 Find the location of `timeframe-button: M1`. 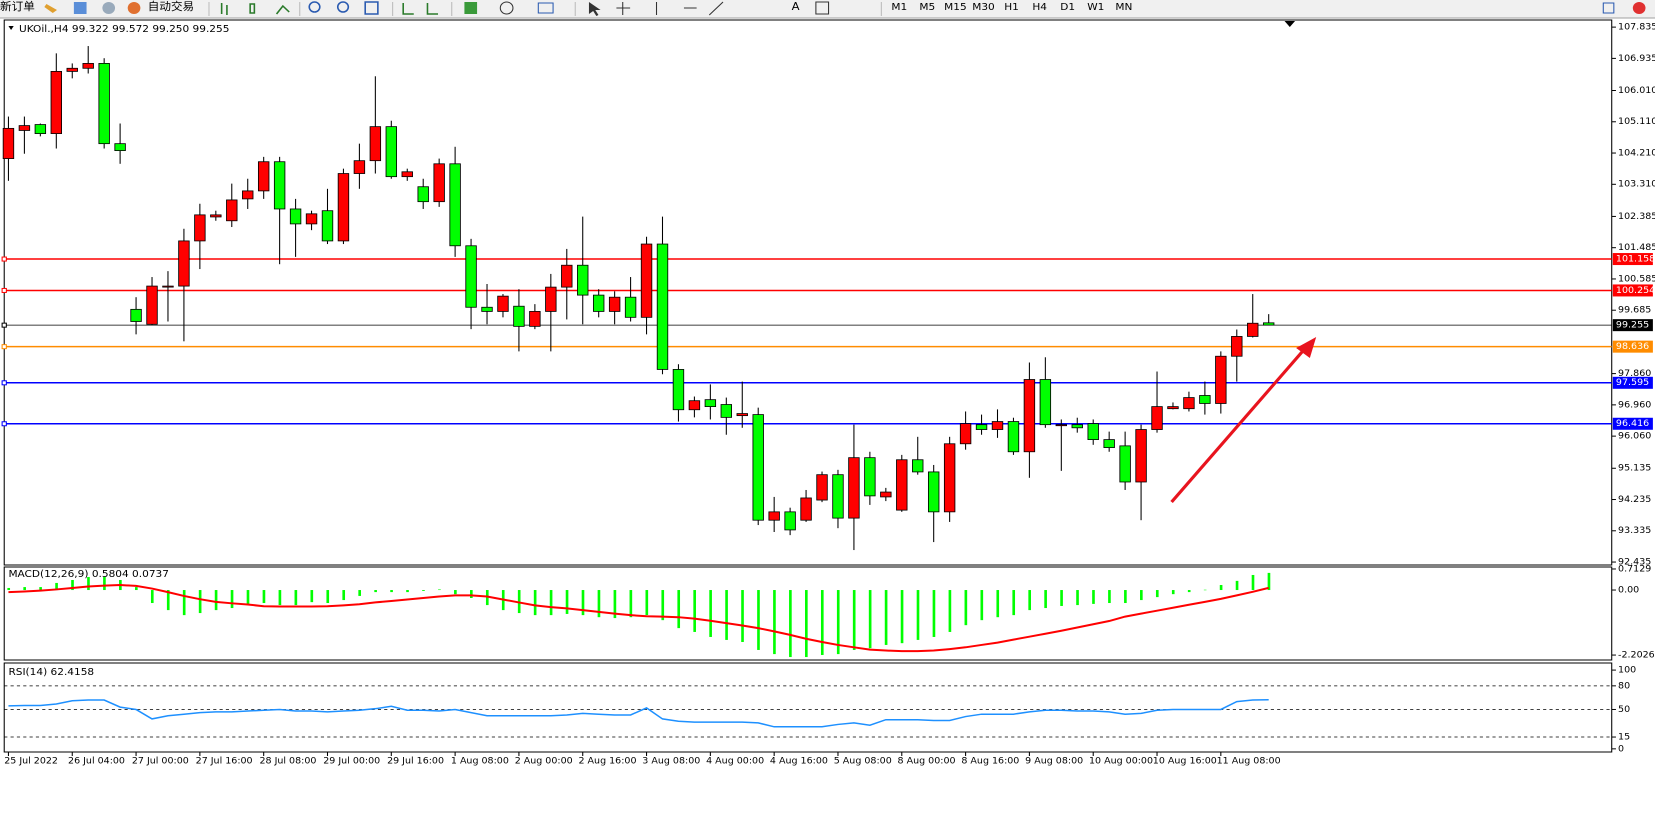

timeframe-button: M1 is located at coordinates (899, 7).